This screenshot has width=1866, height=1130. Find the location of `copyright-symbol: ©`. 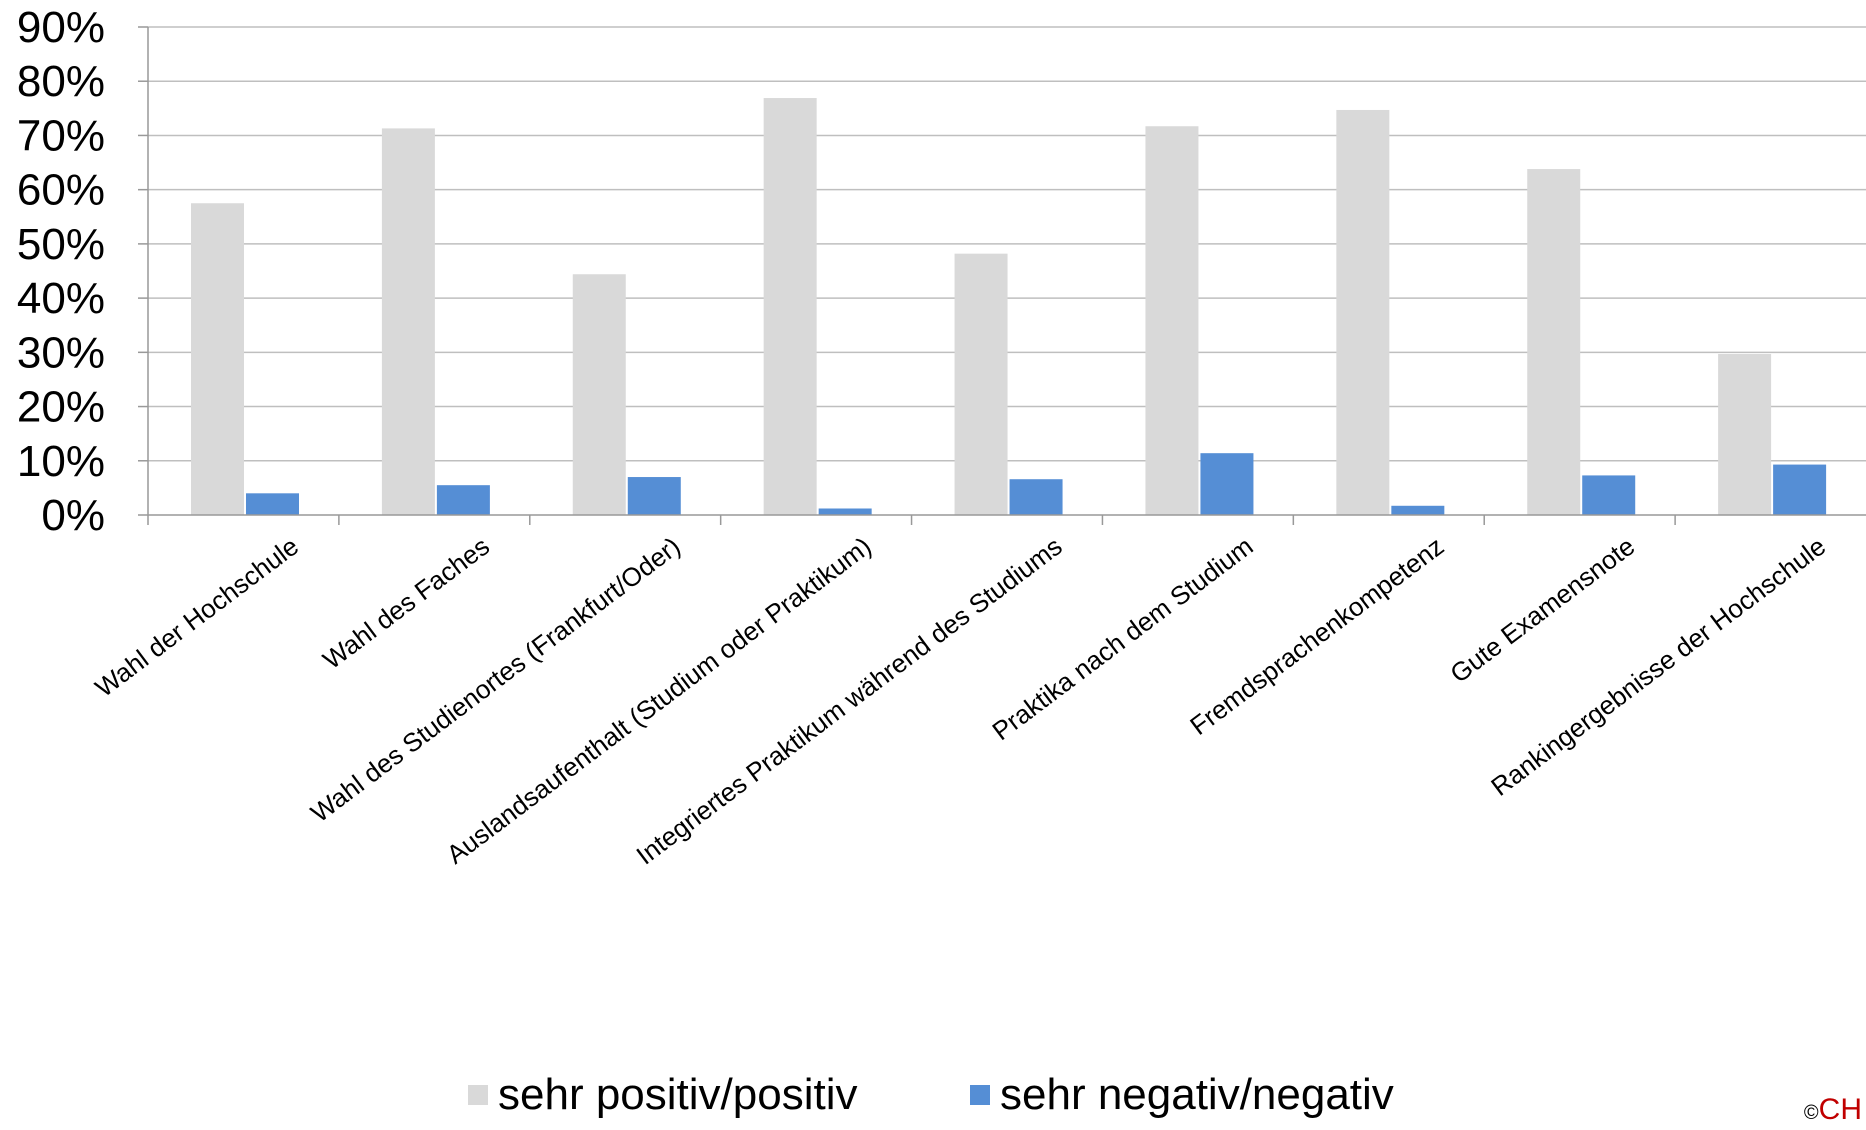

copyright-symbol: © is located at coordinates (1811, 1113).